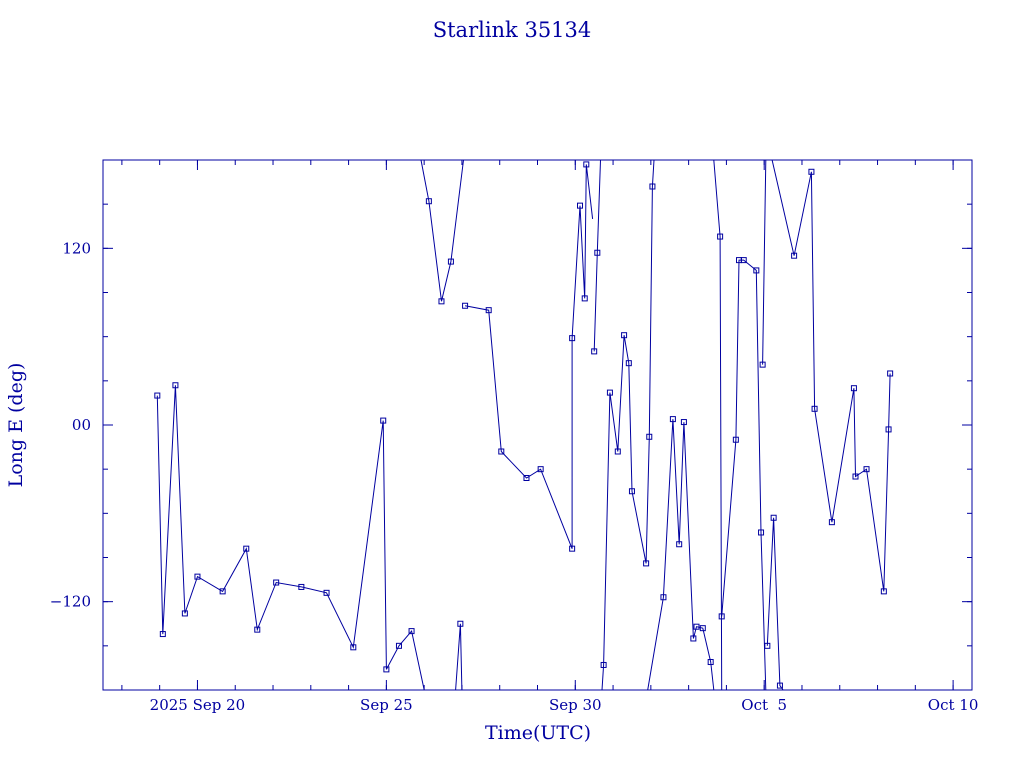 Image resolution: width=1024 pixels, height=772 pixels. I want to click on y-tick-label: 120, so click(76, 248).